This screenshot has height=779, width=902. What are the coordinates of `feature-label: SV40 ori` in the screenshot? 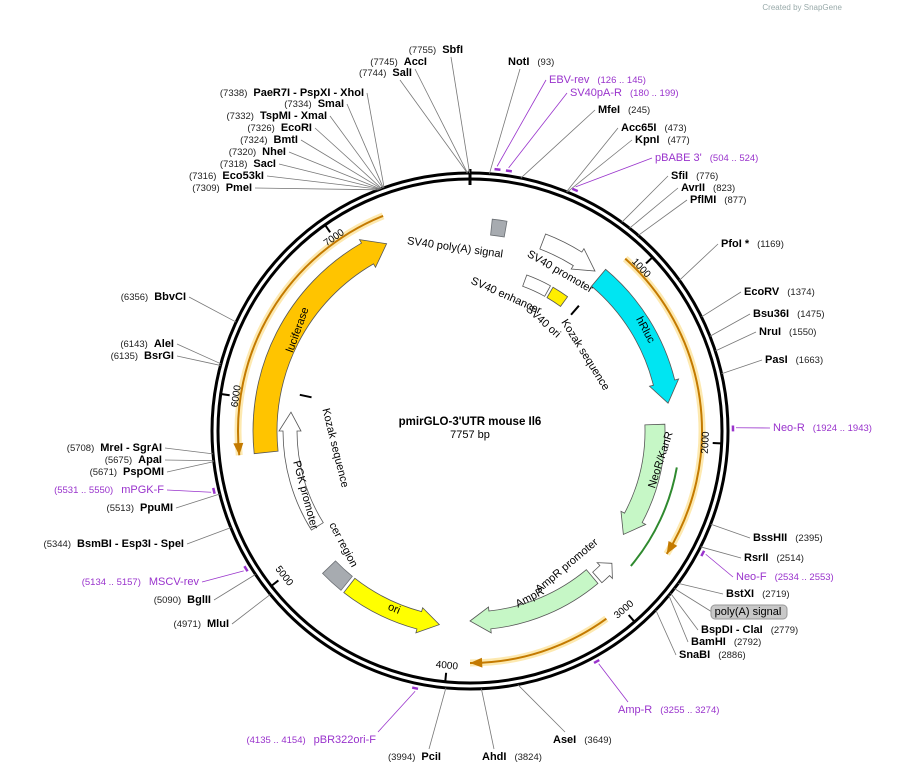 It's located at (542, 321).